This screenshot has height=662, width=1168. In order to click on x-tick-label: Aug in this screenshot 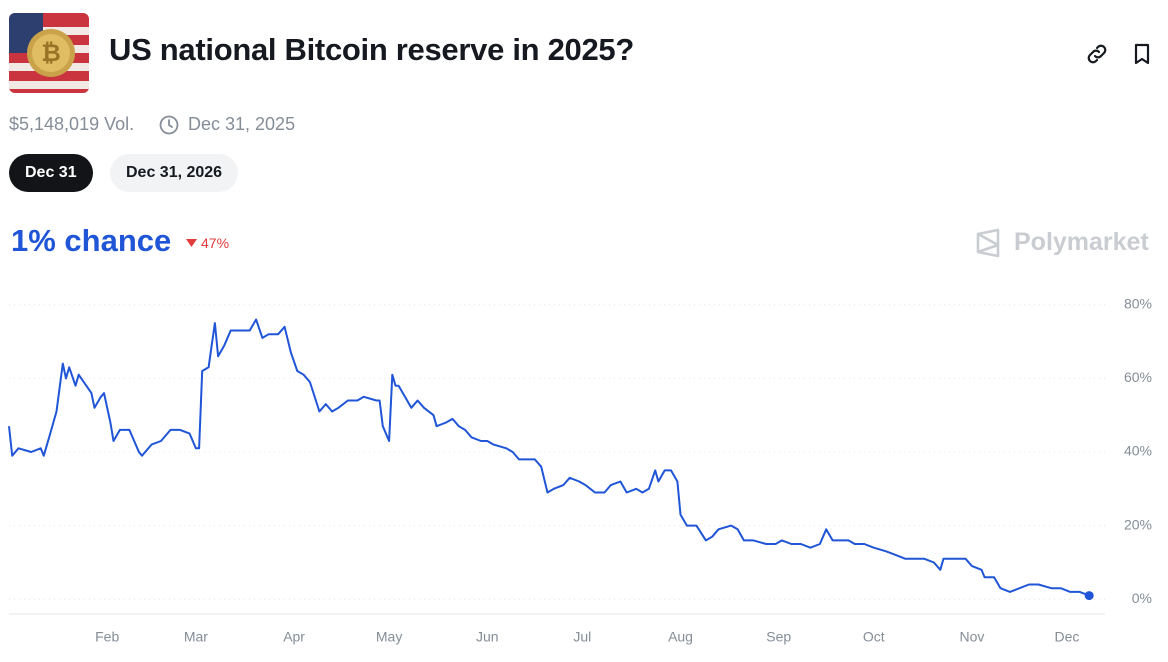, I will do `click(680, 637)`.